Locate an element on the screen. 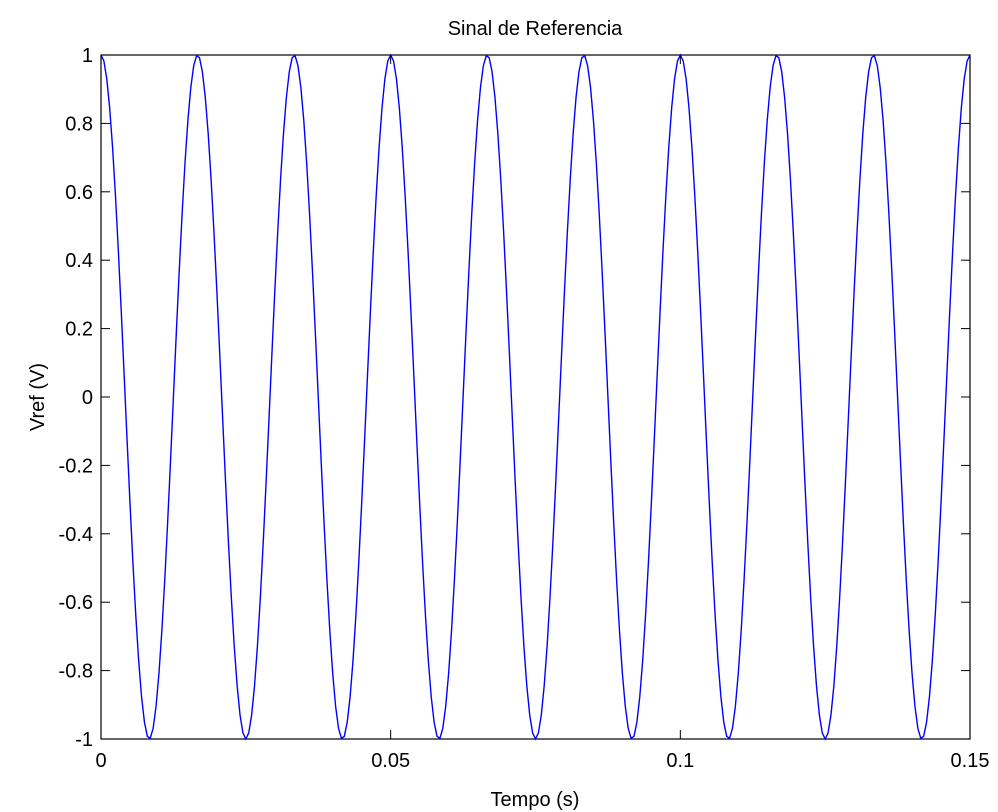 This screenshot has width=998, height=812. y-tick-label: 0 is located at coordinates (87, 398).